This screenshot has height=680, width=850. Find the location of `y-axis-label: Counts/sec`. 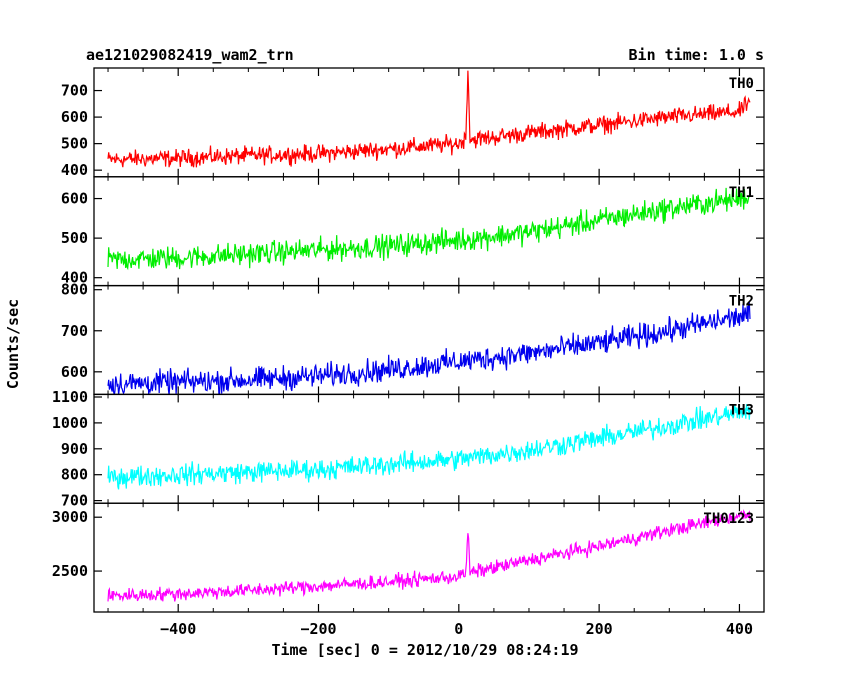

y-axis-label: Counts/sec is located at coordinates (13, 344).